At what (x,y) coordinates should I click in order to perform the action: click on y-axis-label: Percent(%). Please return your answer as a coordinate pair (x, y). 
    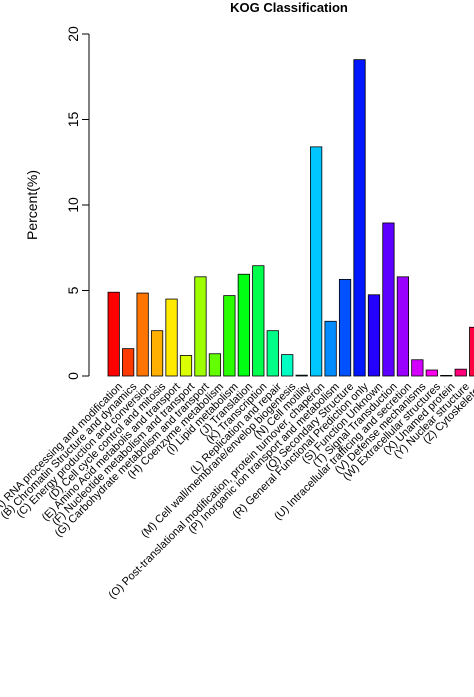
    Looking at the image, I should click on (32, 205).